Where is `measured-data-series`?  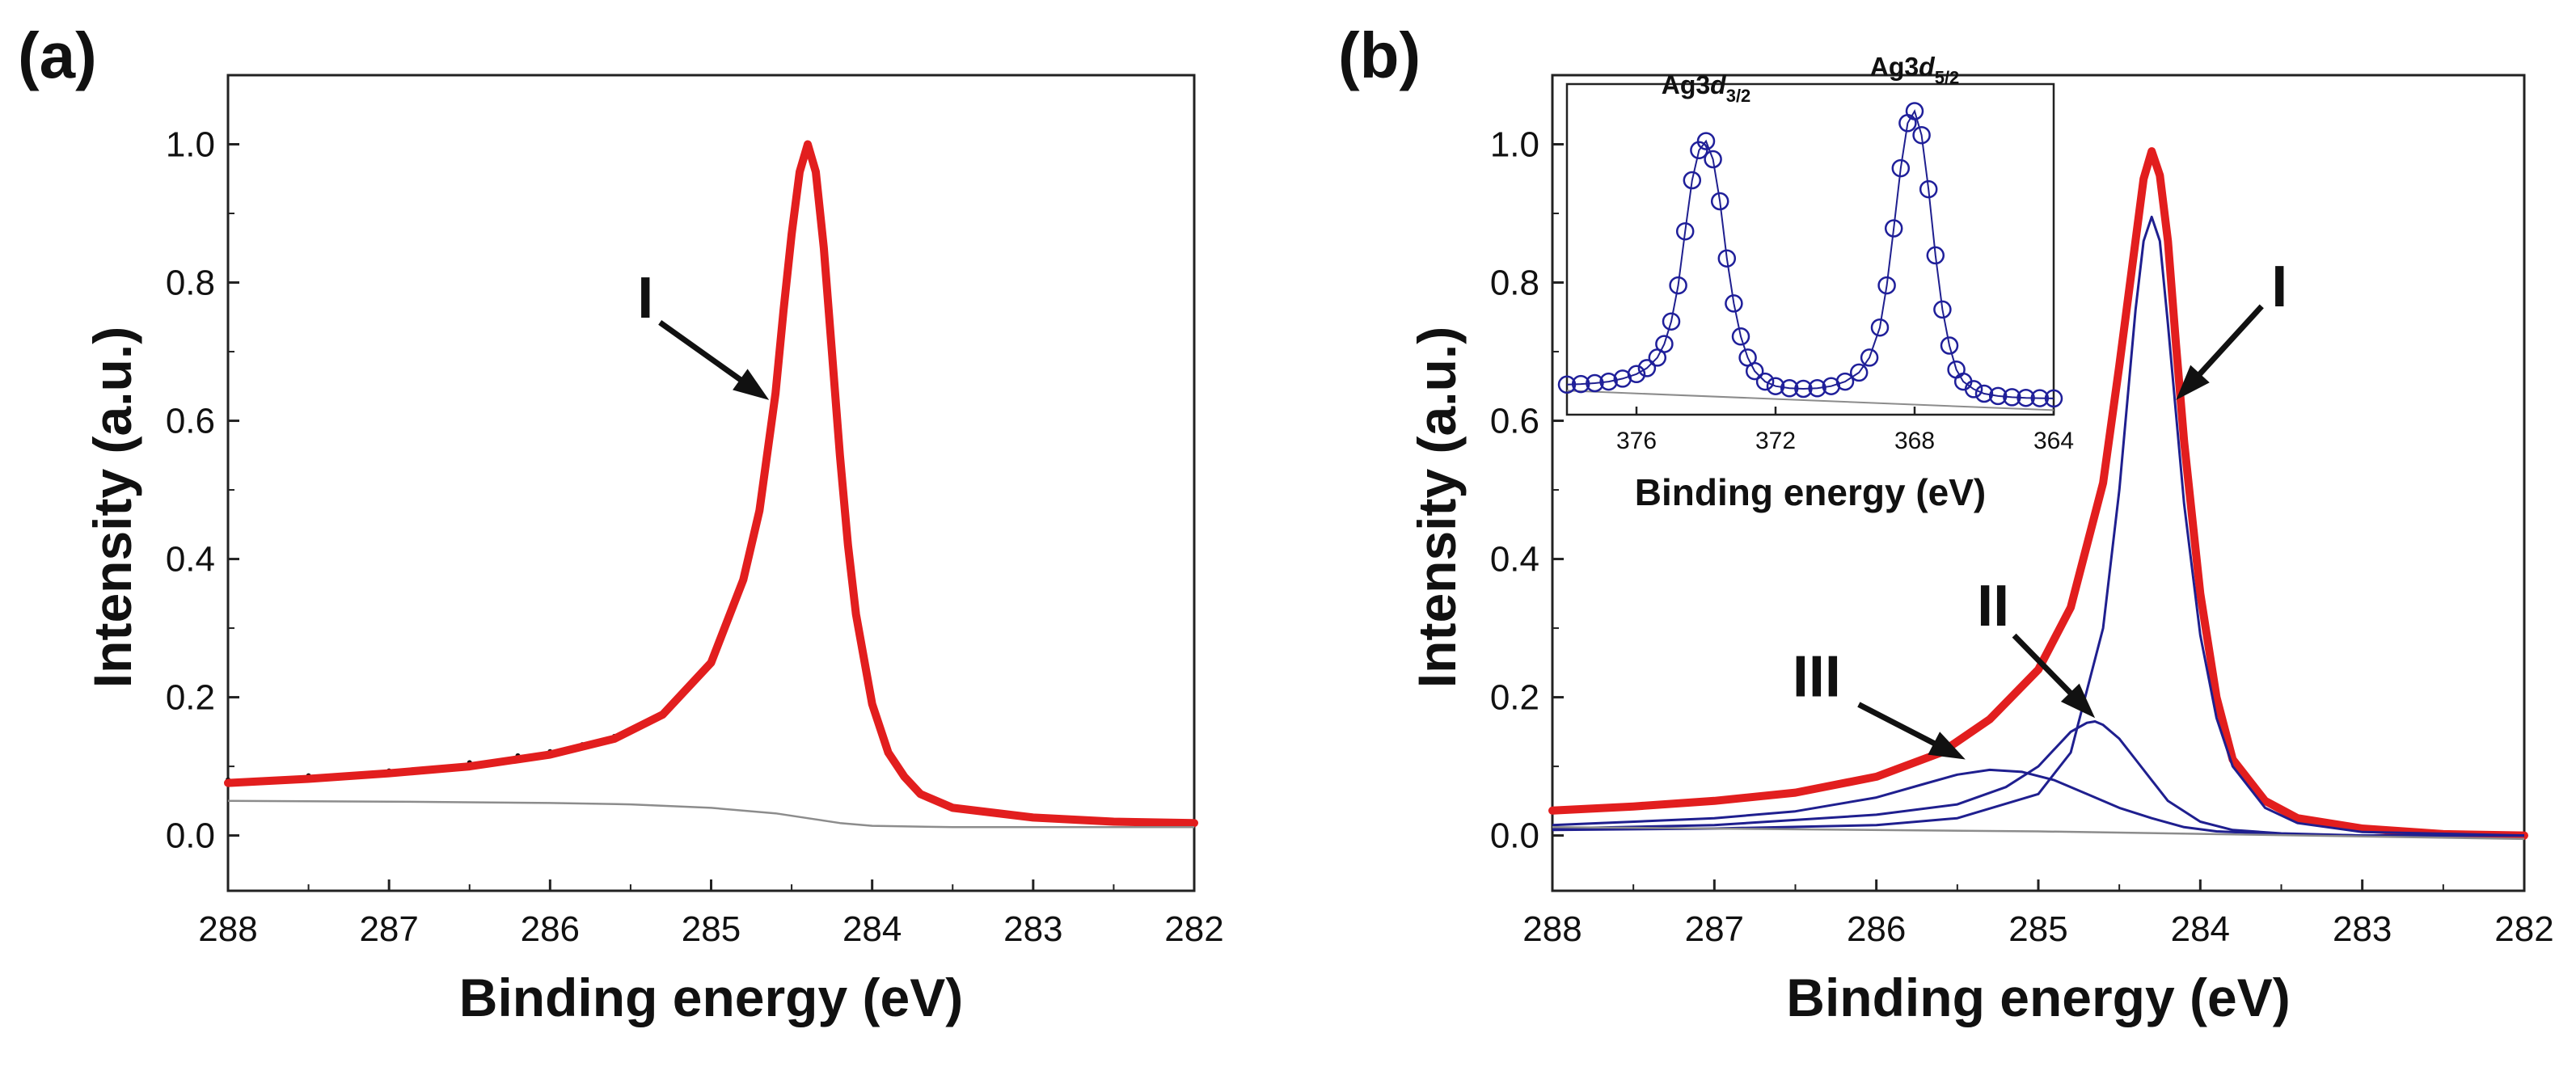 measured-data-series is located at coordinates (421, 757).